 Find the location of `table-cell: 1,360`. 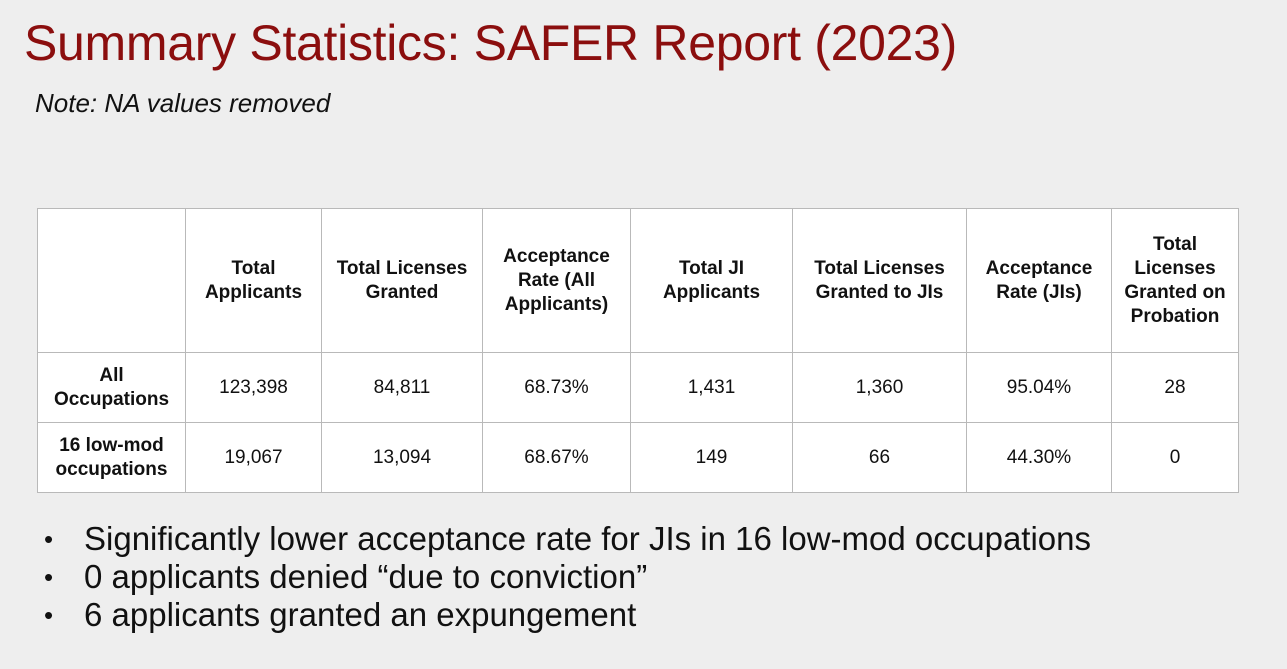

table-cell: 1,360 is located at coordinates (879, 387).